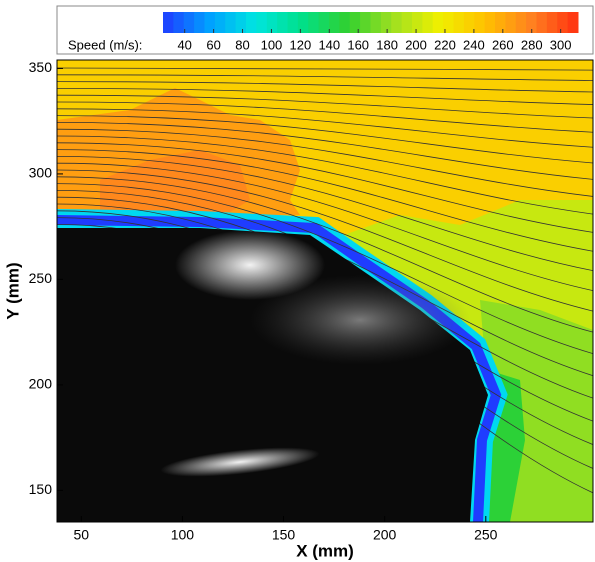  What do you see at coordinates (301, 44) in the screenshot?
I see `colorbar-tick-label: 120` at bounding box center [301, 44].